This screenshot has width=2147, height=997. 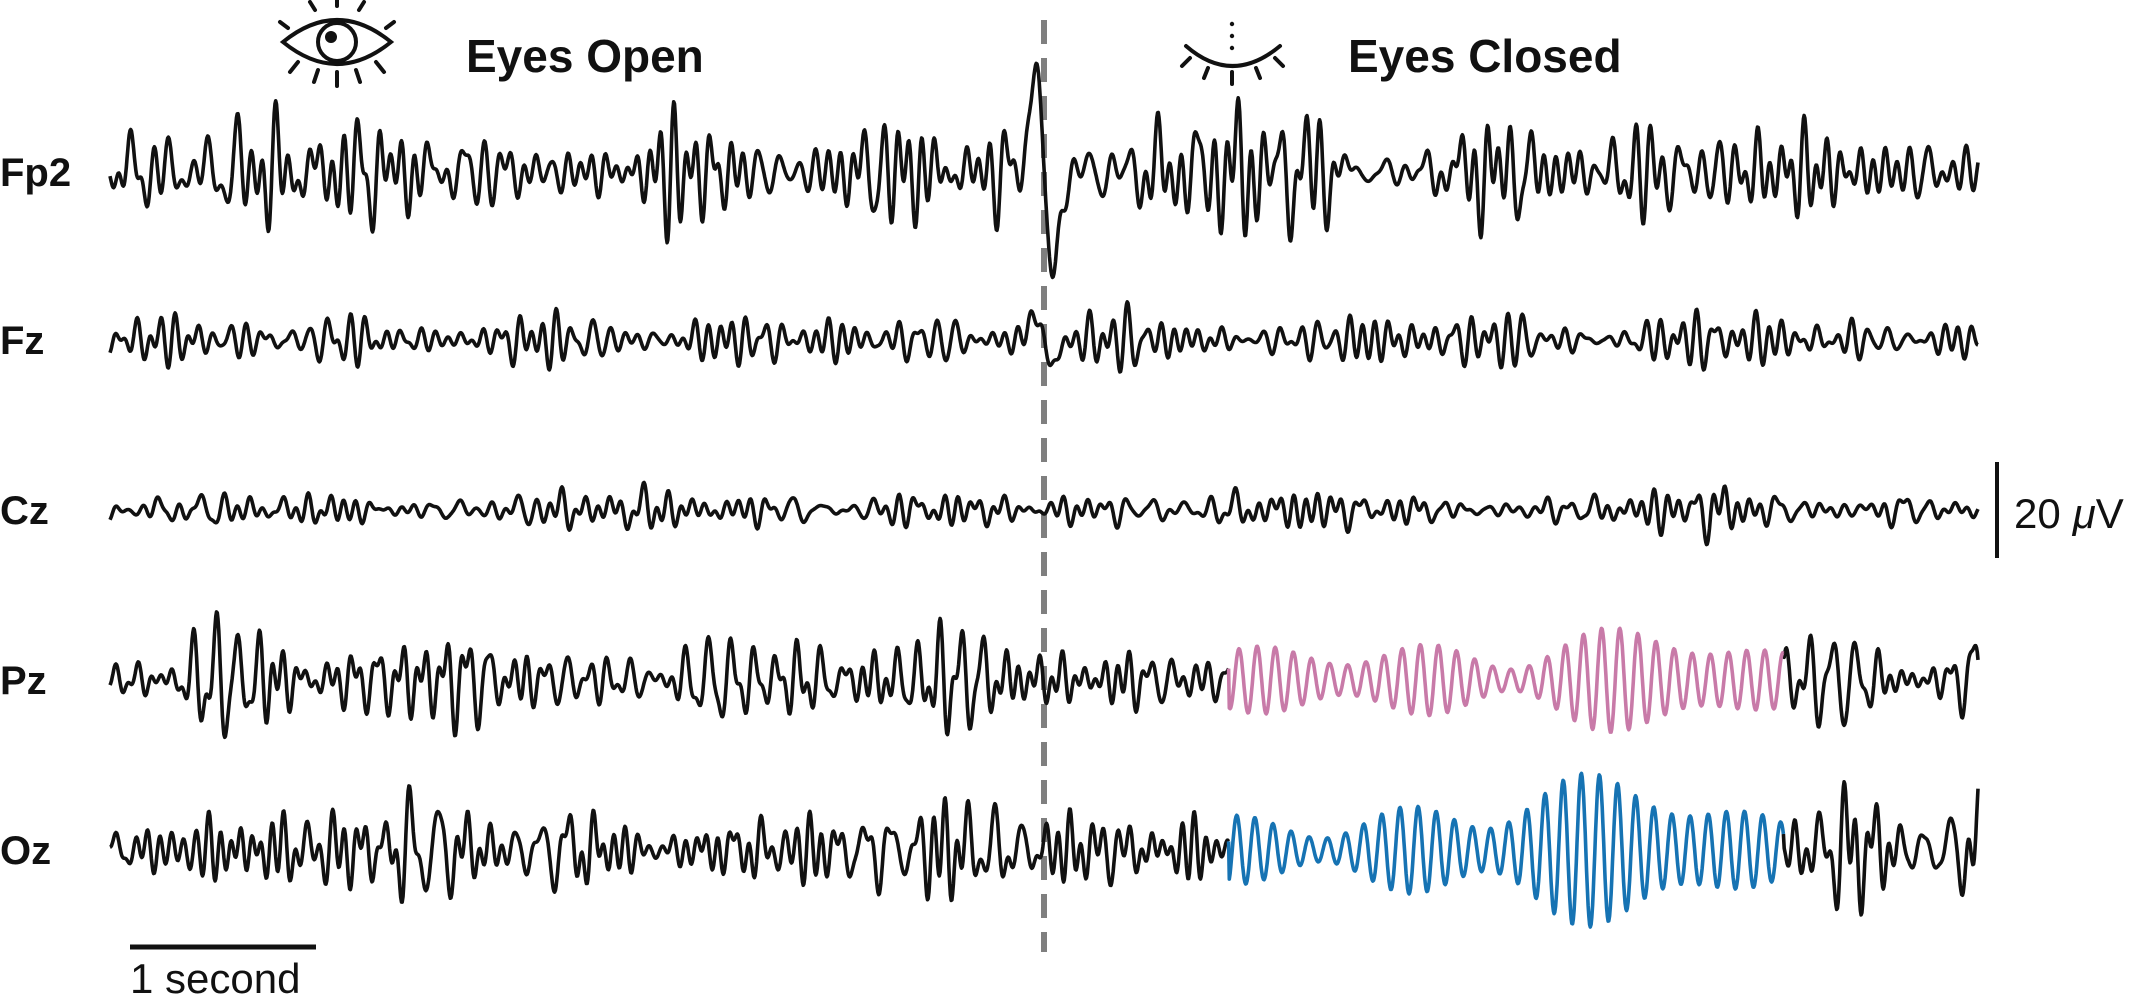 I want to click on amplitude-scale-prefix: μ, so click(x=2084, y=513).